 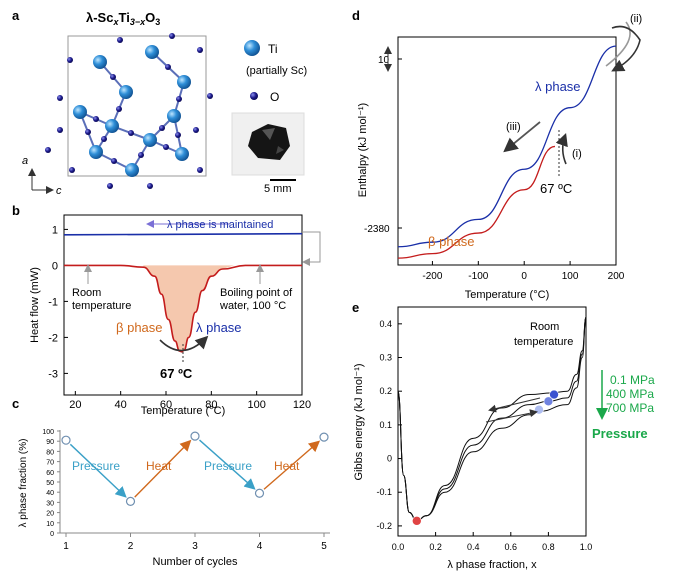 I want to click on y-tick-label: 10, so click(x=50, y=524).